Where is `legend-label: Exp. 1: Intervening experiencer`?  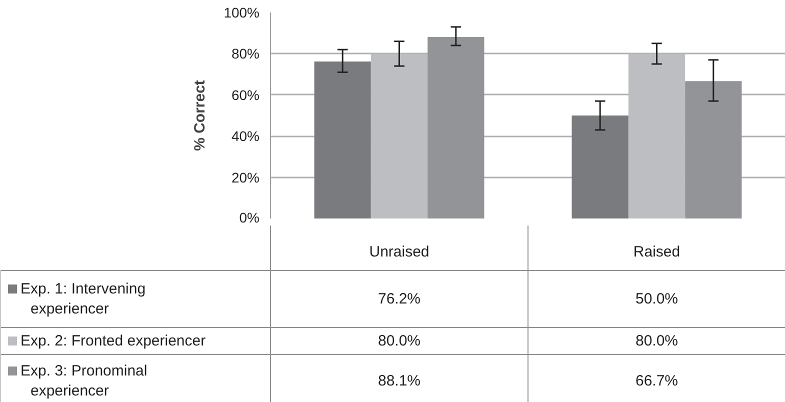
legend-label: Exp. 1: Intervening experiencer is located at coordinates (83, 299).